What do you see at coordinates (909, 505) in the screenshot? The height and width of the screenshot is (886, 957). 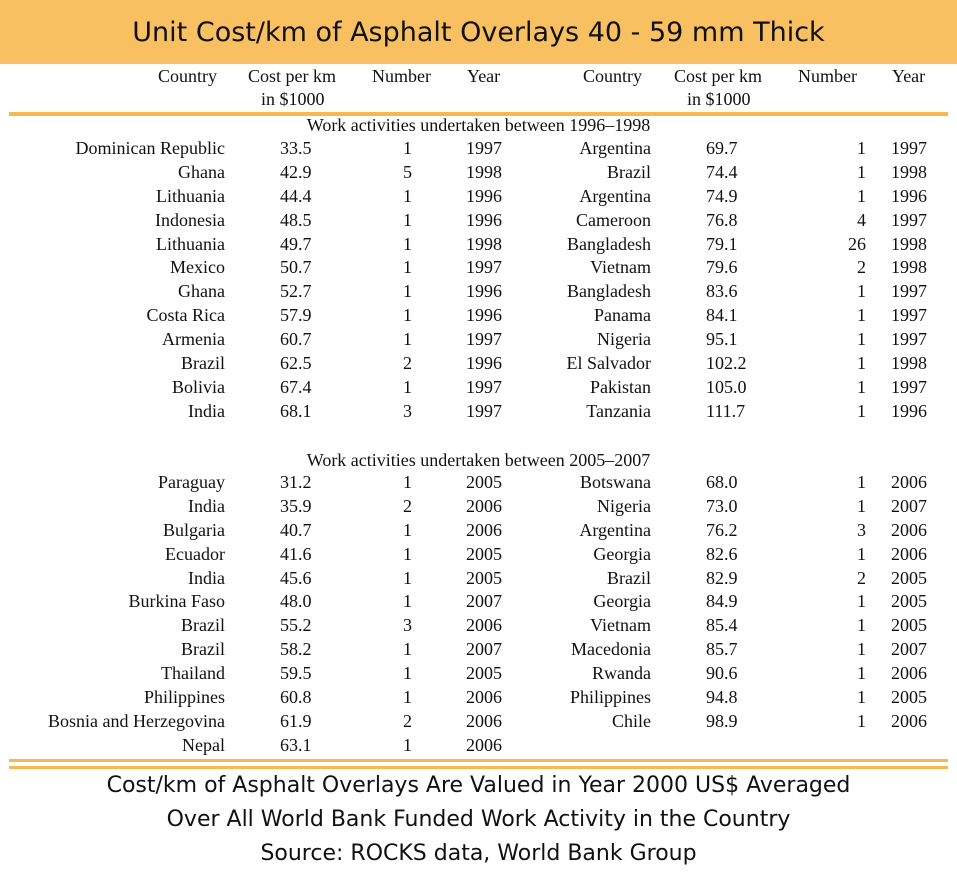 I see `right-year-cell: 2007` at bounding box center [909, 505].